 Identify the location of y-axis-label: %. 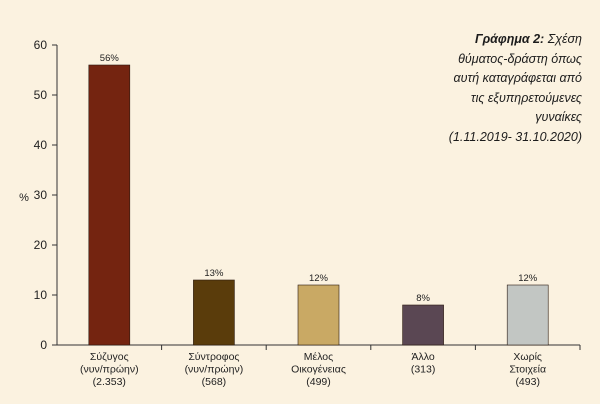
(24, 198).